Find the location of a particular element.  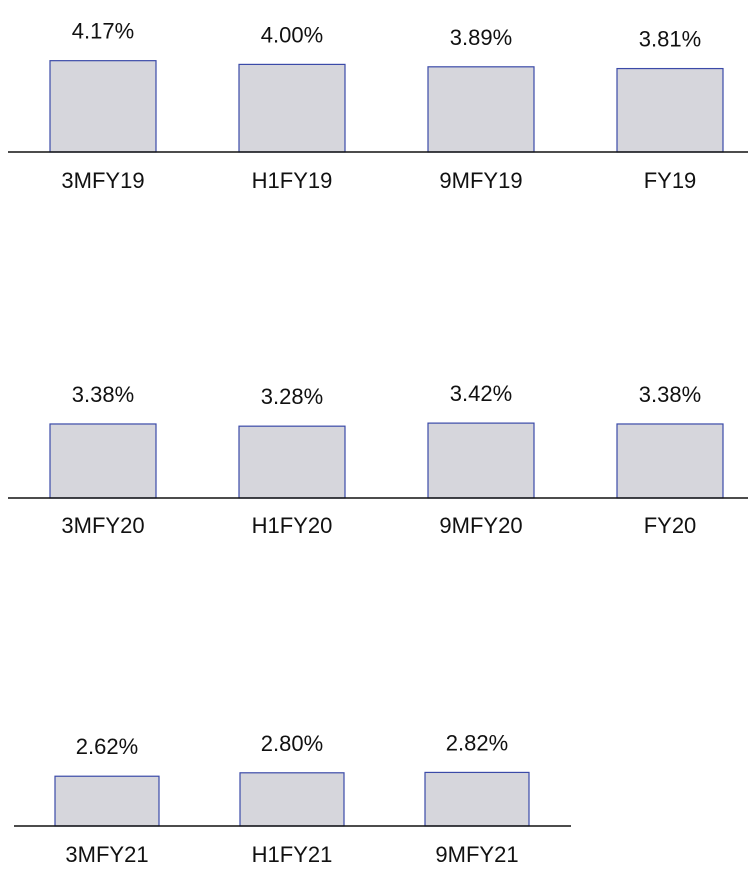

bar-H1FY21 is located at coordinates (292, 799).